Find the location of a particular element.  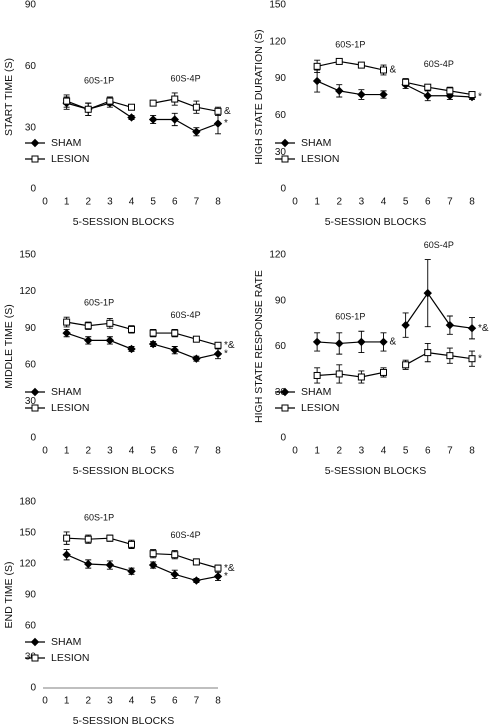

annotation: & is located at coordinates (393, 342).